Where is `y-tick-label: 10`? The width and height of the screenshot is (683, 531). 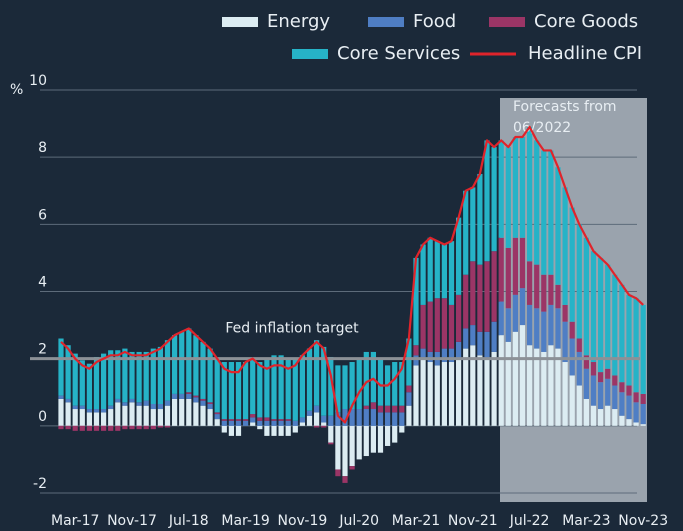
y-tick-label: 10 is located at coordinates (38, 81).